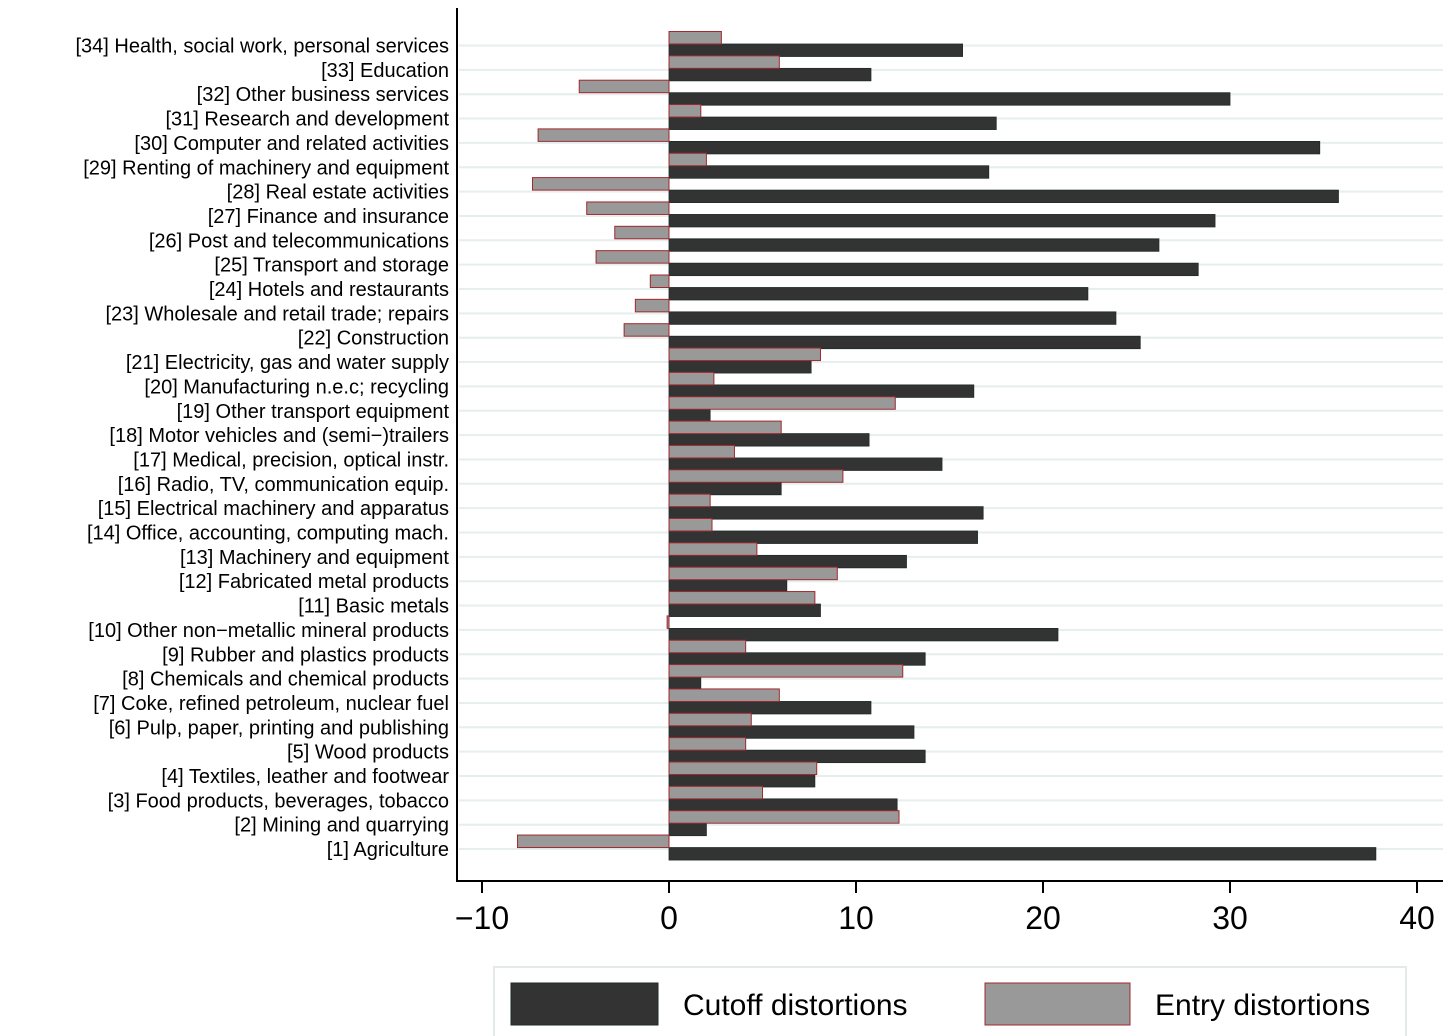 The width and height of the screenshot is (1450, 1036). What do you see at coordinates (266, 168) in the screenshot?
I see `category-label: [29] Renting of machinery and equipment` at bounding box center [266, 168].